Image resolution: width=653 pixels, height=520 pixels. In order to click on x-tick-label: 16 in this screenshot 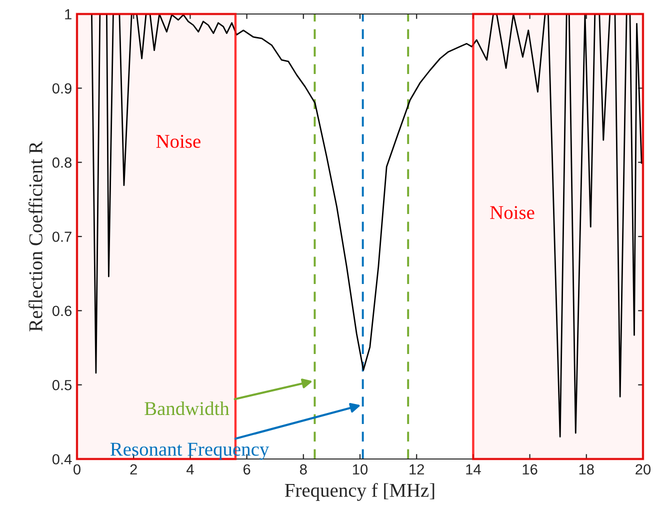, I will do `click(530, 469)`.